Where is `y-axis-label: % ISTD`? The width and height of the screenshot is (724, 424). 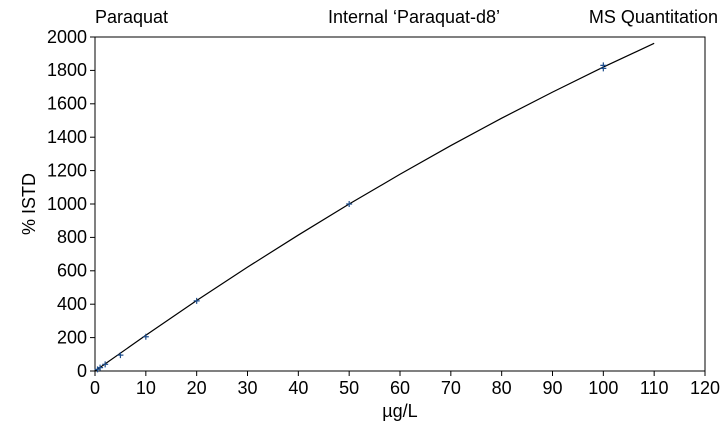
y-axis-label: % ISTD is located at coordinates (29, 204).